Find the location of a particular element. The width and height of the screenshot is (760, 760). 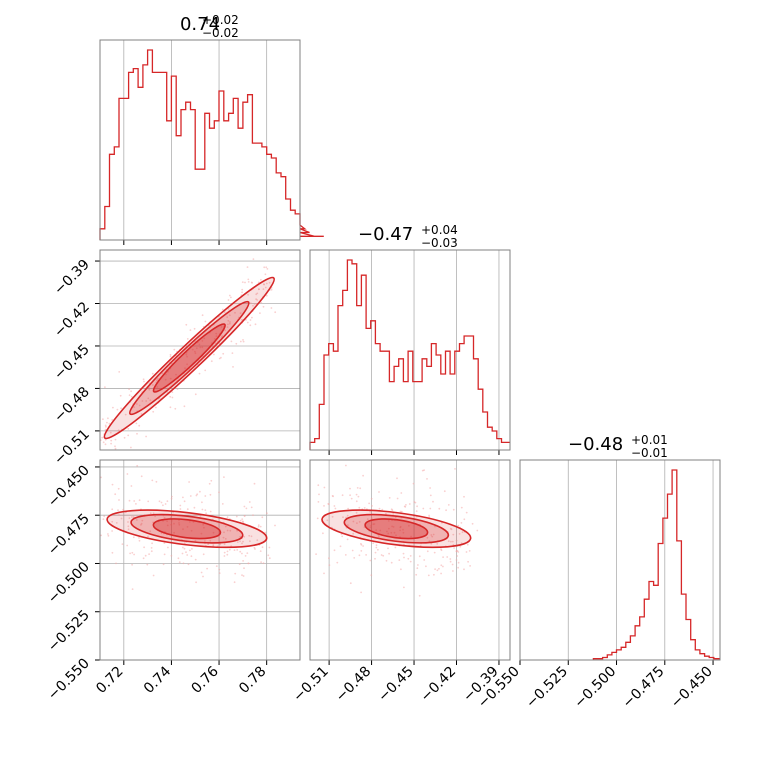

axes-frame is located at coordinates (410, 560).